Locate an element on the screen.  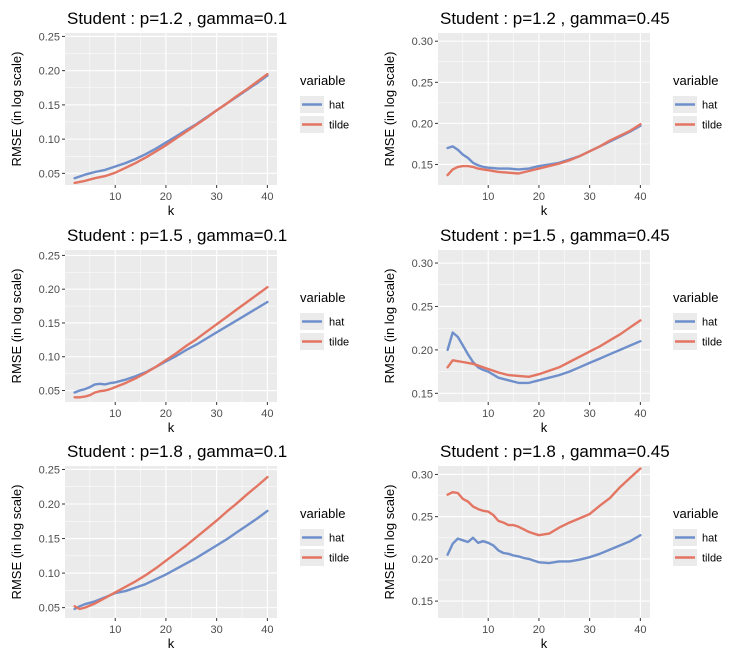
chart-title: Student : p=1.5 , gamma=0.1 is located at coordinates (177, 235).